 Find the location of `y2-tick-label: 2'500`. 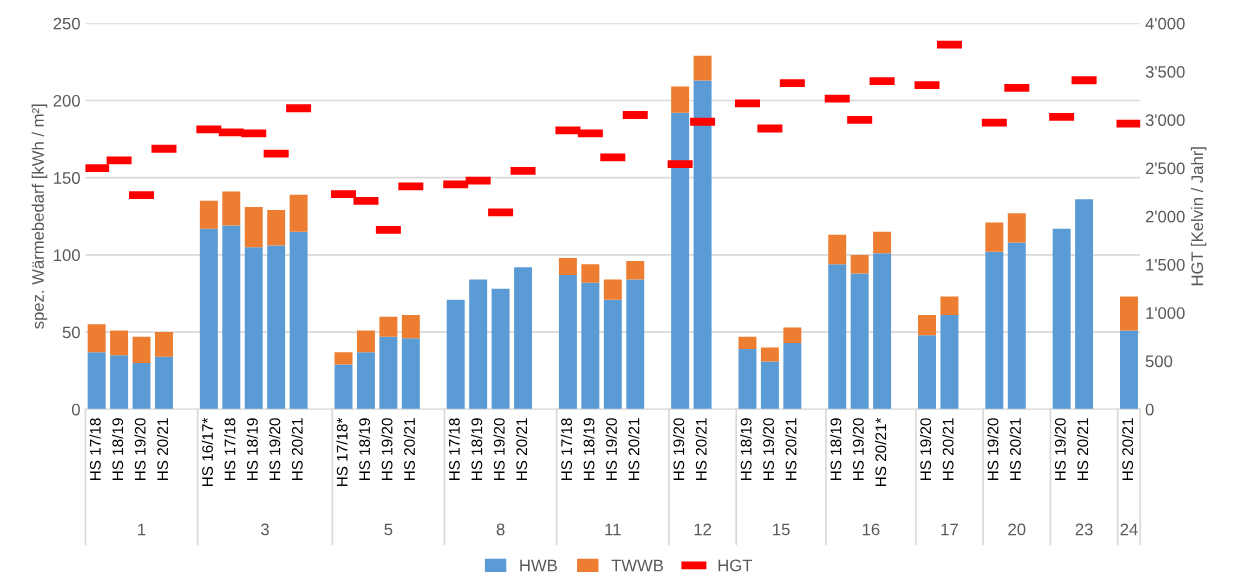

y2-tick-label: 2'500 is located at coordinates (1165, 168).